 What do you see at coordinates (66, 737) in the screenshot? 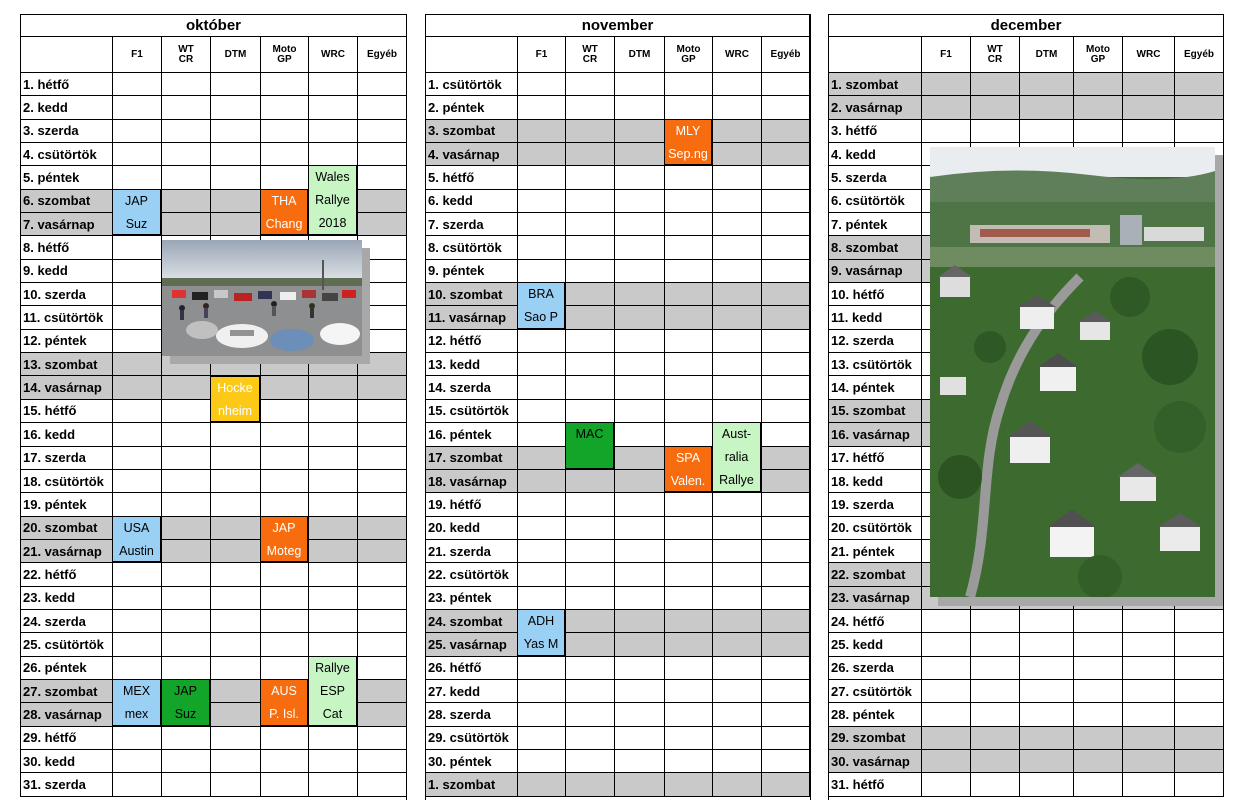
I see `day-label: 29. hétfő` at bounding box center [66, 737].